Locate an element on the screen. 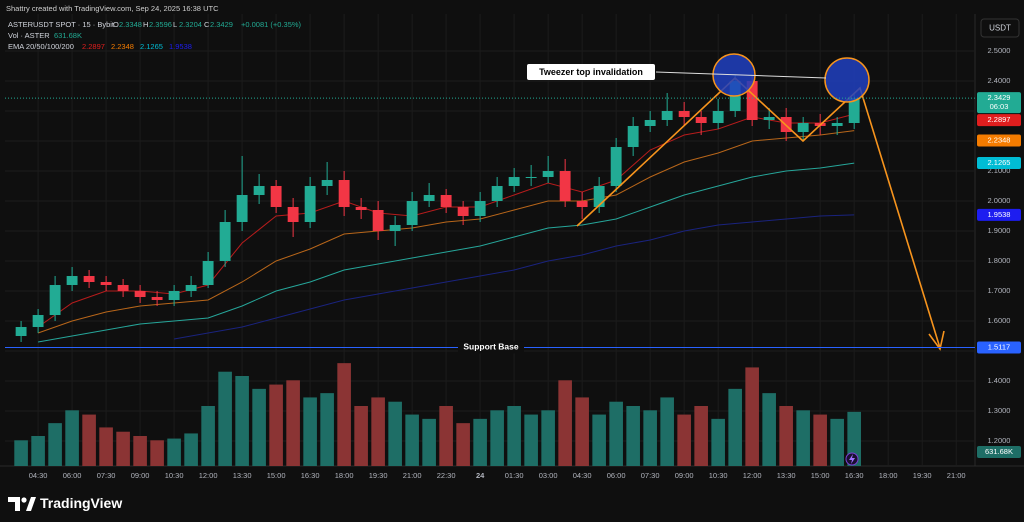  ohlc-key: H is located at coordinates (145, 24).